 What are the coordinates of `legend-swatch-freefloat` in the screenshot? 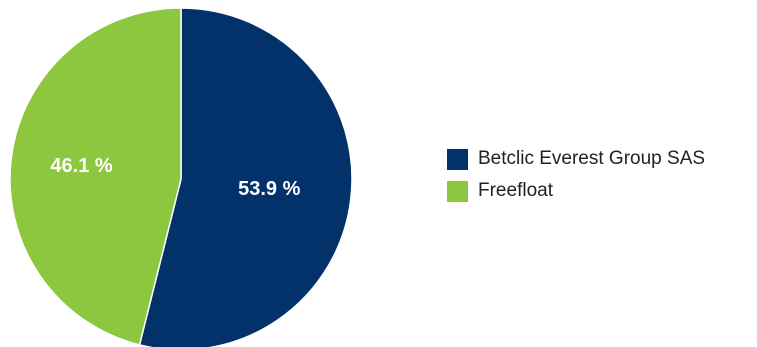 It's located at (457, 191).